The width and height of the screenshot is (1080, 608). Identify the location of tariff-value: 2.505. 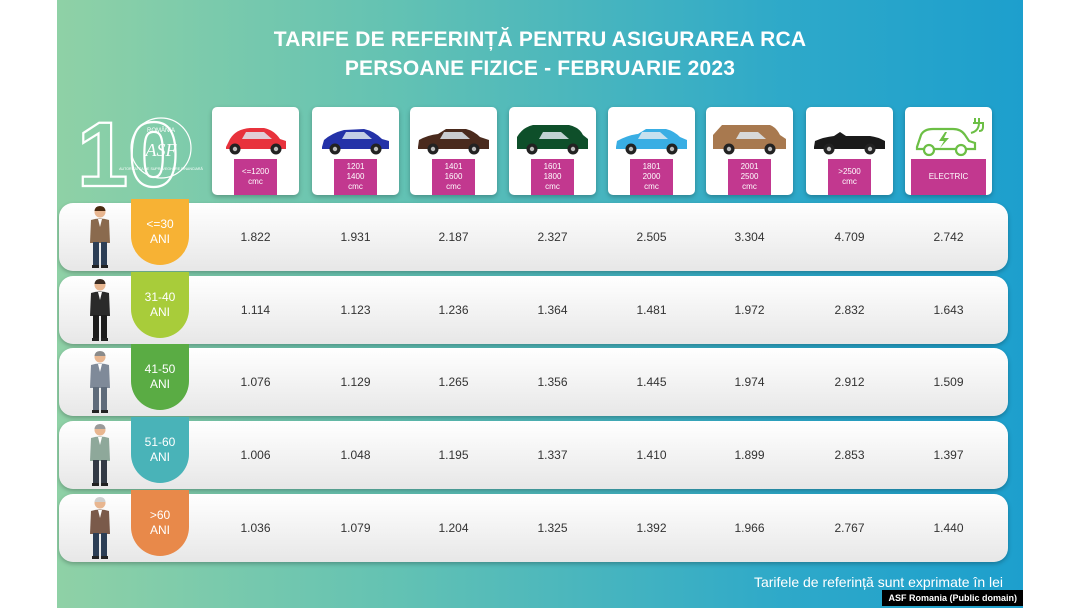
(651, 237).